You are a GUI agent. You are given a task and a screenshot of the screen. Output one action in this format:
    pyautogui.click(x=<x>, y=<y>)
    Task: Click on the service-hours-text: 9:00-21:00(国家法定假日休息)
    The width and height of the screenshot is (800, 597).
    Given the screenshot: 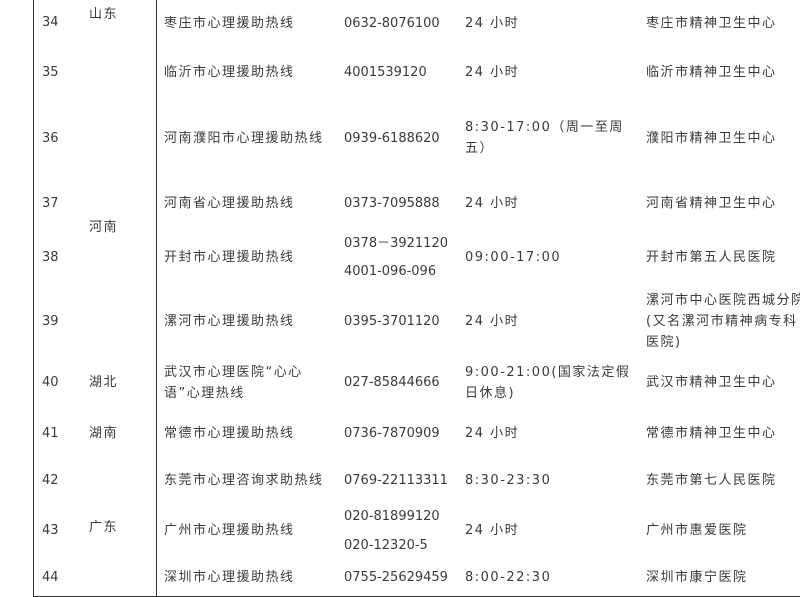 What is the action you would take?
    pyautogui.click(x=548, y=382)
    